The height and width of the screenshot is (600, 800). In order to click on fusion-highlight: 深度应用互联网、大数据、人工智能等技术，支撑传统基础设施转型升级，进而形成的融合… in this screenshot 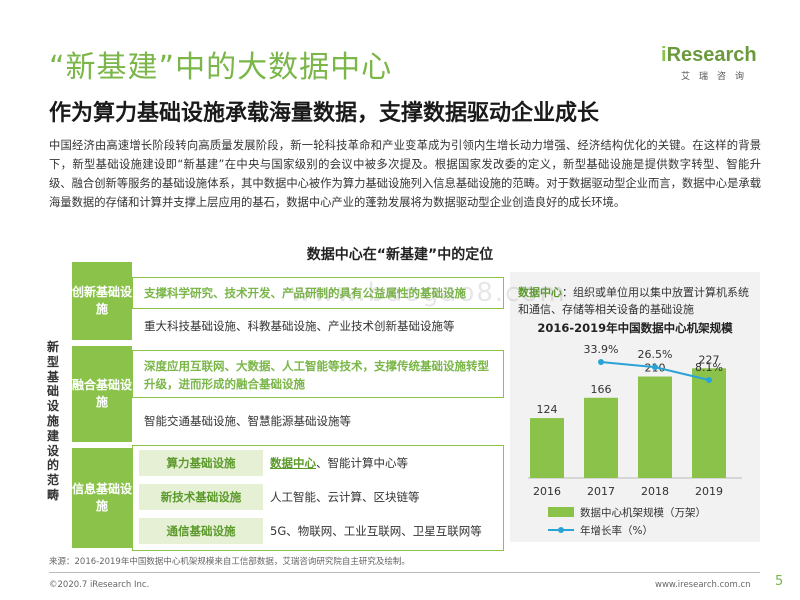, I will do `click(316, 375)`.